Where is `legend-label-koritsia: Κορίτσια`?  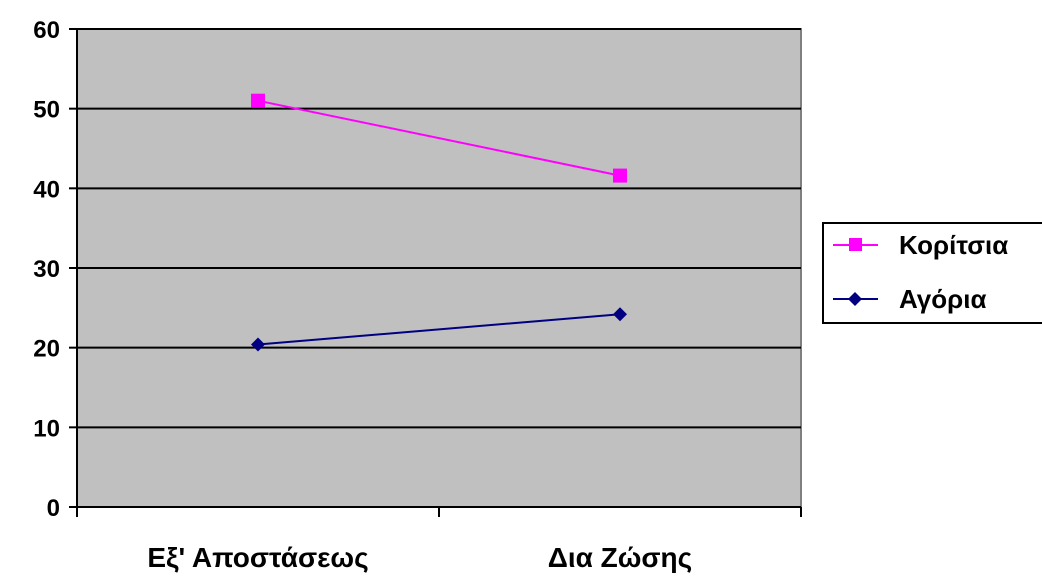 legend-label-koritsia: Κορίτσια is located at coordinates (953, 245).